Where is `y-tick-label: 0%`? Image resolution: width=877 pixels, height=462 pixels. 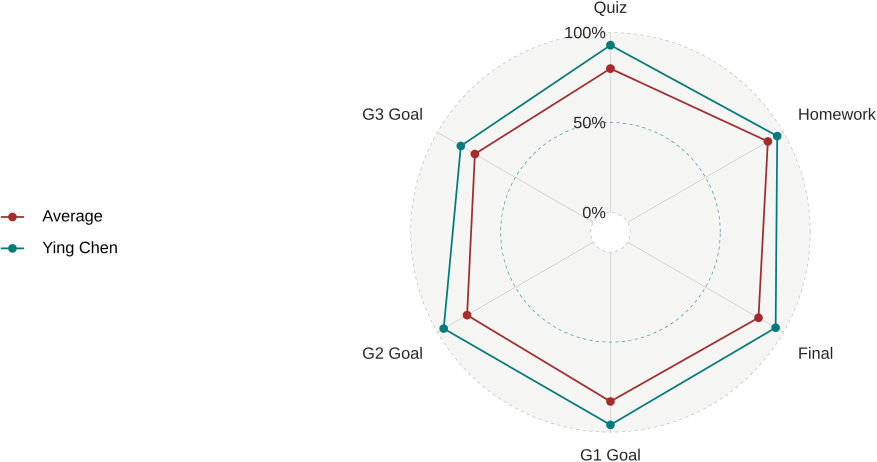
y-tick-label: 0% is located at coordinates (594, 212).